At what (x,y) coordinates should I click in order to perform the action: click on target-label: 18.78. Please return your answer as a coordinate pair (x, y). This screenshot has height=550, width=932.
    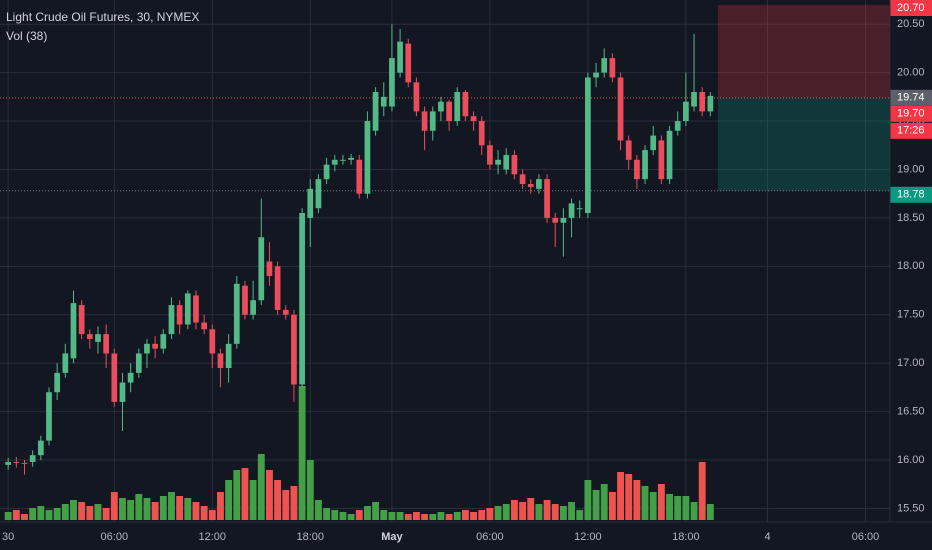
    Looking at the image, I should click on (911, 195).